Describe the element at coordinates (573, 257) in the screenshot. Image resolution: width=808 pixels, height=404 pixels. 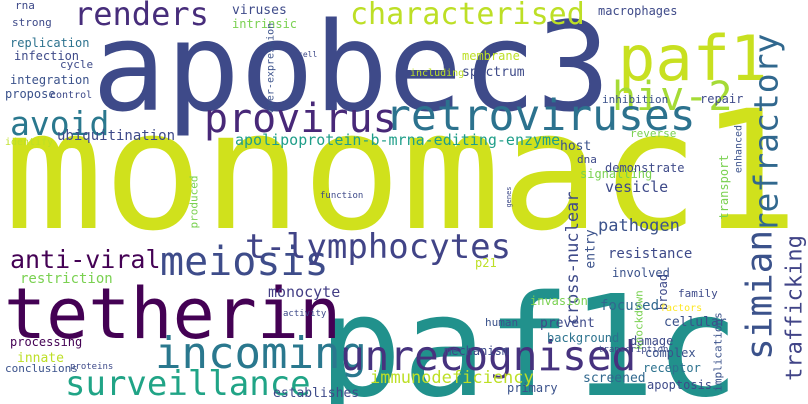
I see `word: cross-nuclear` at that location.